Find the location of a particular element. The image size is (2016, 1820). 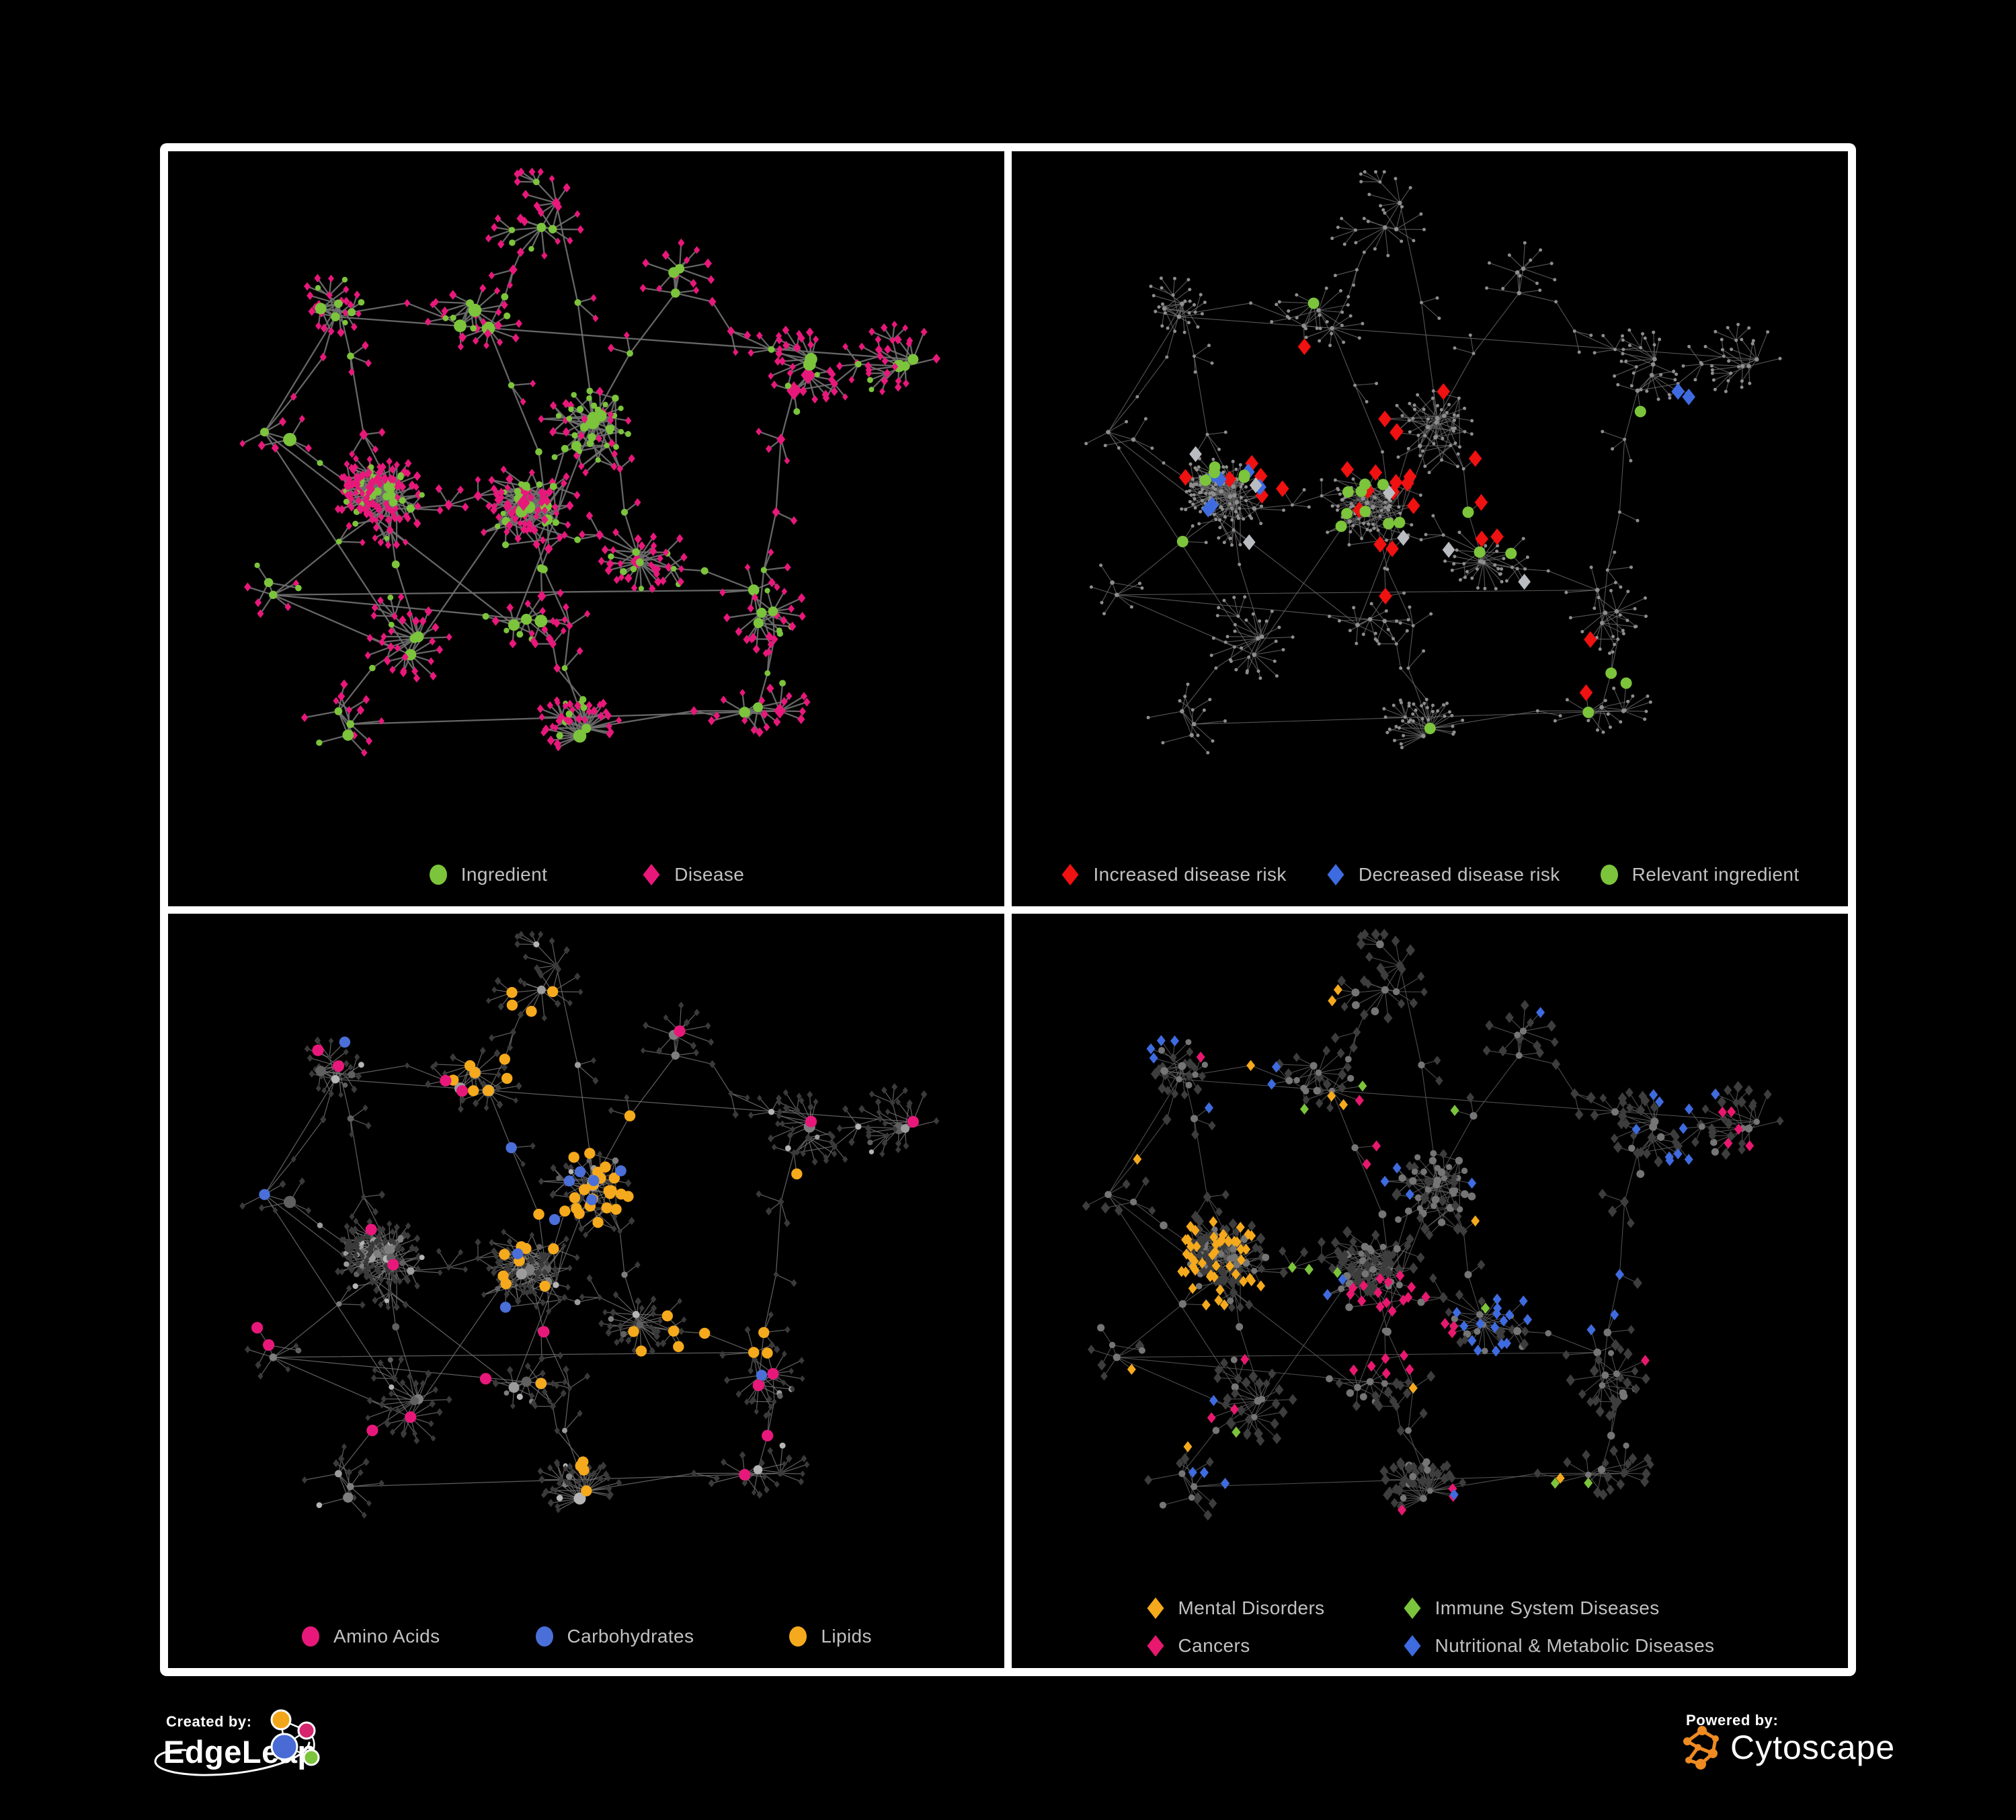

node-layer is located at coordinates (1433, 462).